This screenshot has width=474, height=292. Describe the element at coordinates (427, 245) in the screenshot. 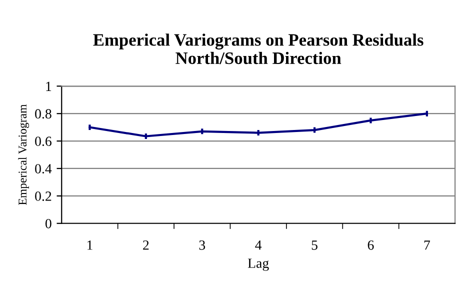

I see `x-tick-label: 7` at that location.